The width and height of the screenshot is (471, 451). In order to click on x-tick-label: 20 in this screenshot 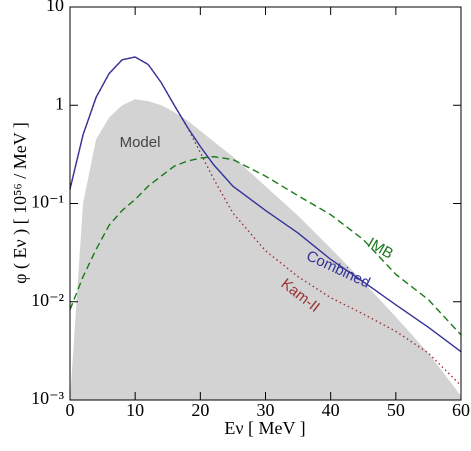, I will do `click(200, 410)`.